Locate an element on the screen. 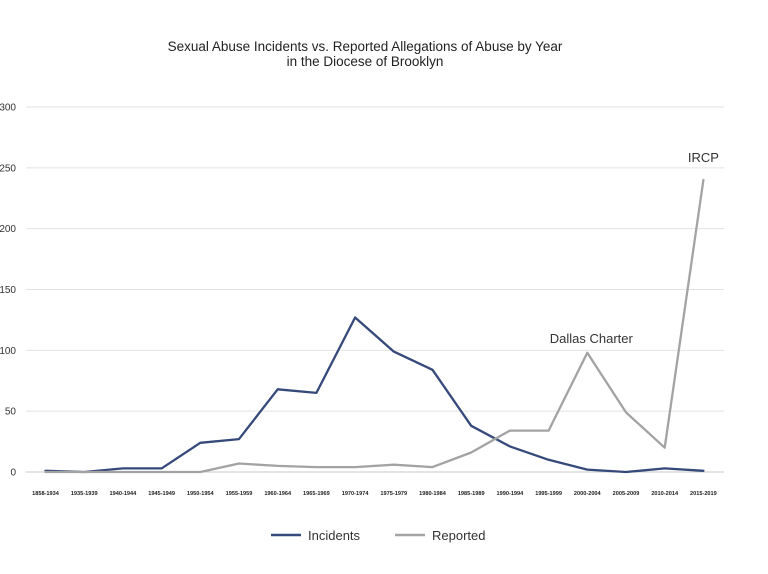 The width and height of the screenshot is (768, 574). x-tick-label: 1990-1994 is located at coordinates (511, 494).